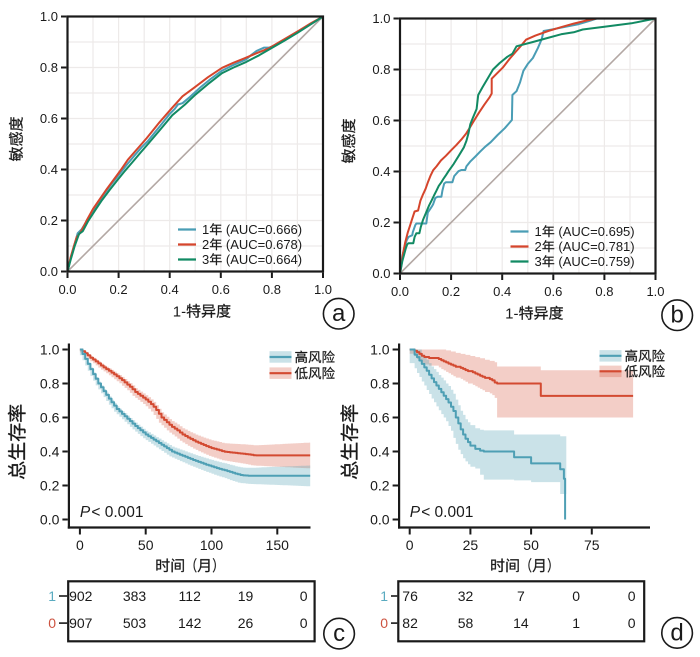 Image resolution: width=700 pixels, height=657 pixels. Describe the element at coordinates (471, 545) in the screenshot. I see `svg-text: 25` at that location.